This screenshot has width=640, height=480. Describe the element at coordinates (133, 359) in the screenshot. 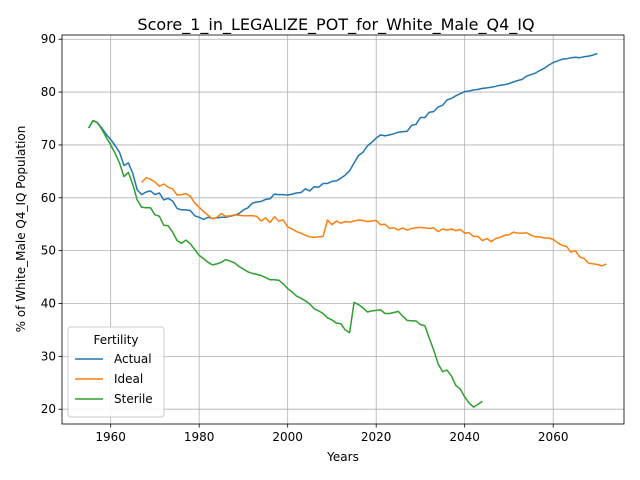

I see `legend-label-actual: Actual` at that location.